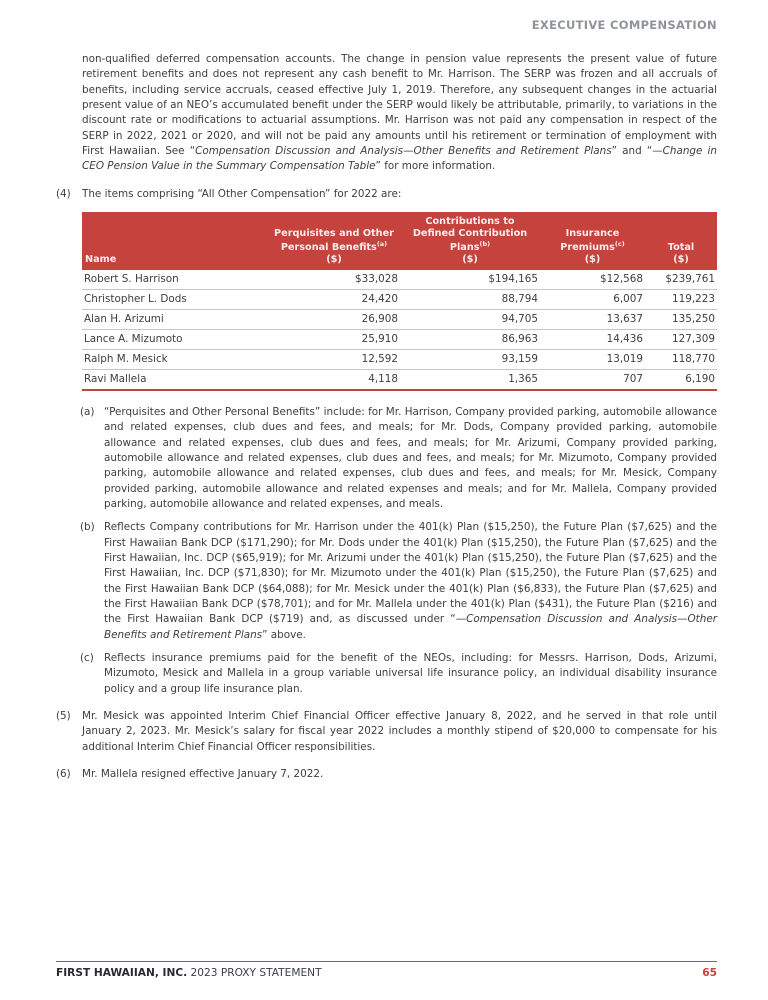 The image size is (768, 1000). What do you see at coordinates (513, 278) in the screenshot?
I see `cell-contributions: $194,165` at bounding box center [513, 278].